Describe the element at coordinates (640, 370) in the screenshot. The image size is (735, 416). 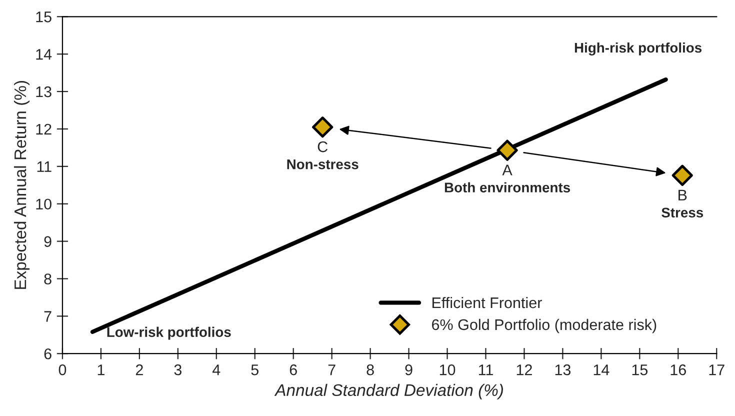
I see `x-tick-label: 15` at that location.